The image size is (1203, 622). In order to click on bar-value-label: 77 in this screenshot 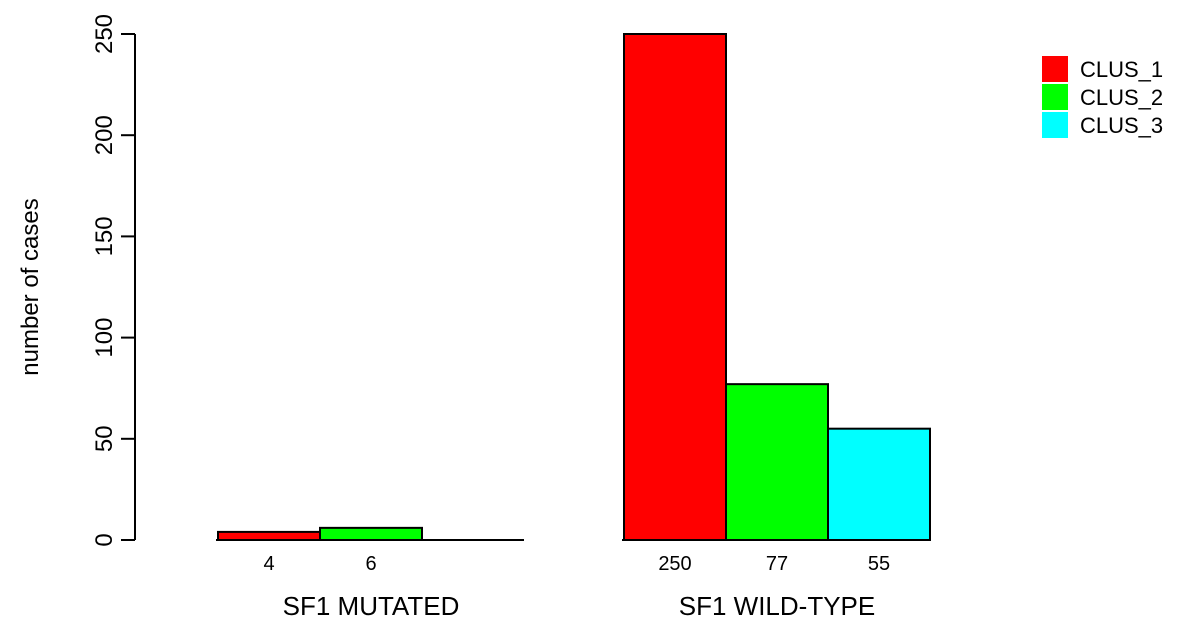, I will do `click(777, 564)`.